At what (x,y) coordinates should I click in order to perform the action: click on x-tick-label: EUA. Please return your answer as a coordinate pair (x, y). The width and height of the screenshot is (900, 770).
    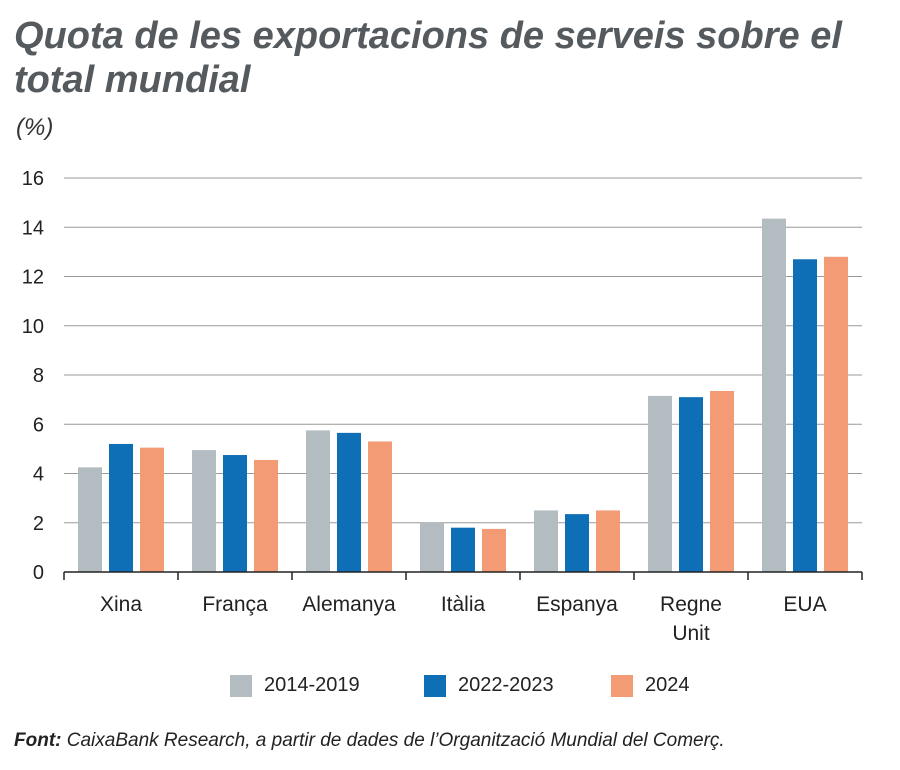
    Looking at the image, I should click on (804, 604).